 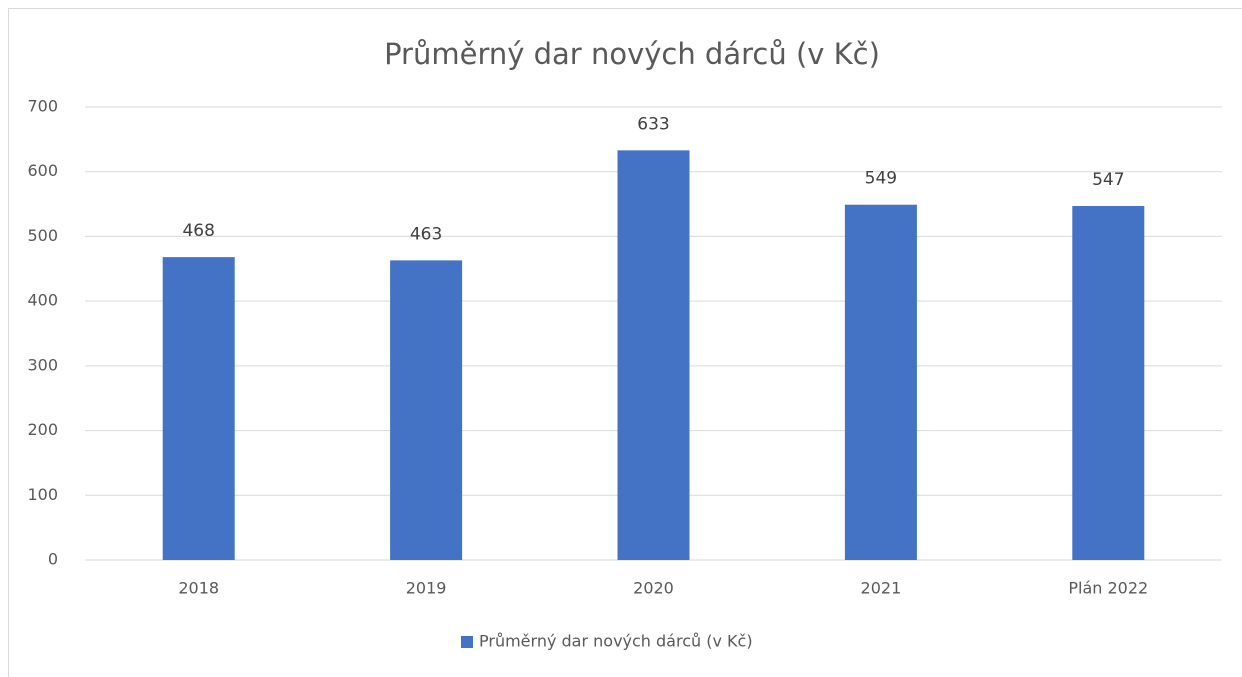 I want to click on x-tick-label: Plán 2022, so click(x=1108, y=588).